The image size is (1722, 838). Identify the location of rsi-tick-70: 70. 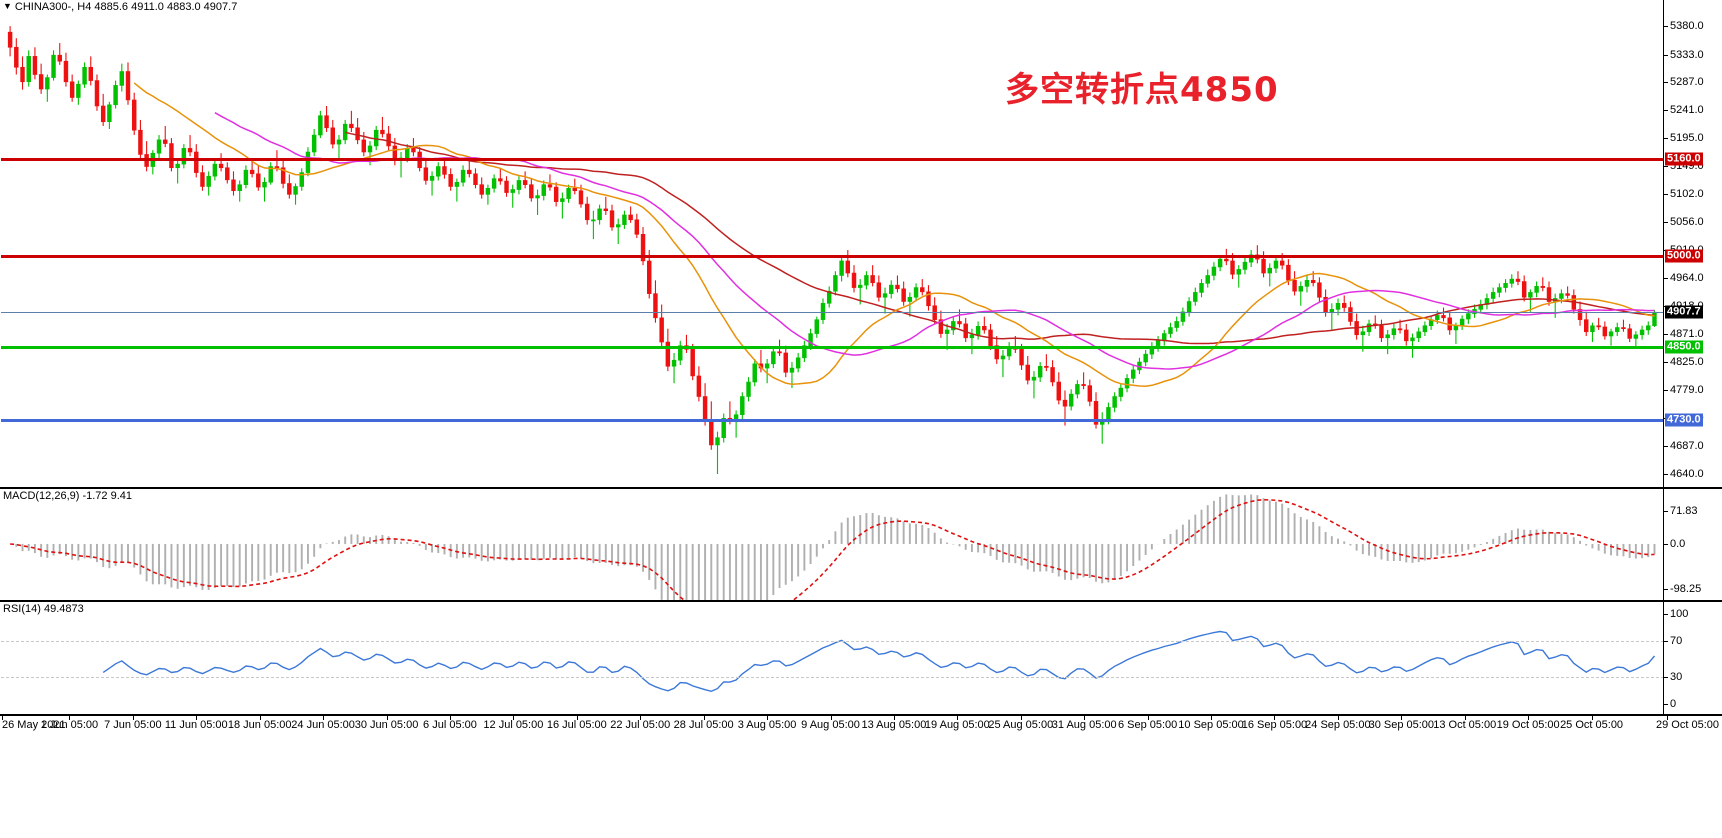
(1673, 641).